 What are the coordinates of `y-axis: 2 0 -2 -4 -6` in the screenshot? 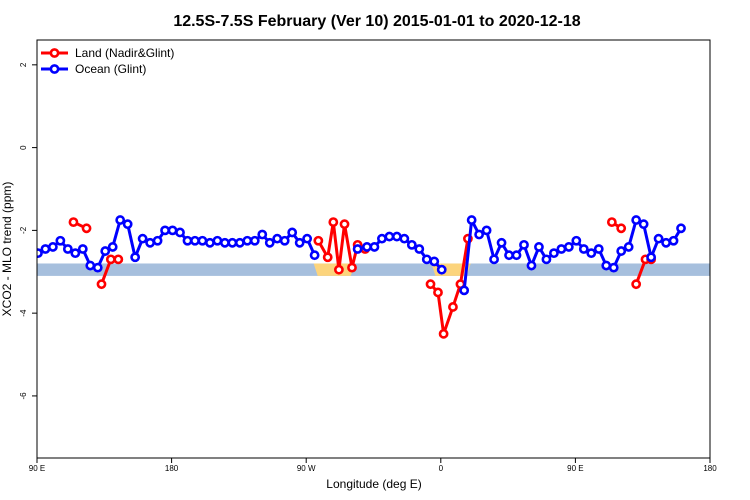 It's located at (28, 230).